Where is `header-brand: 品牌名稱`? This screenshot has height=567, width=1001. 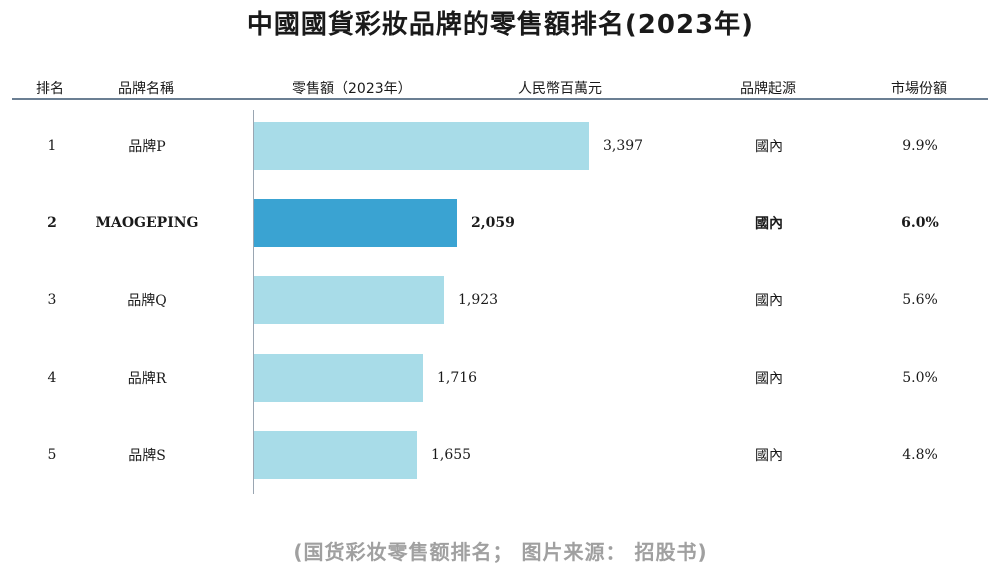 header-brand: 品牌名稱 is located at coordinates (146, 89).